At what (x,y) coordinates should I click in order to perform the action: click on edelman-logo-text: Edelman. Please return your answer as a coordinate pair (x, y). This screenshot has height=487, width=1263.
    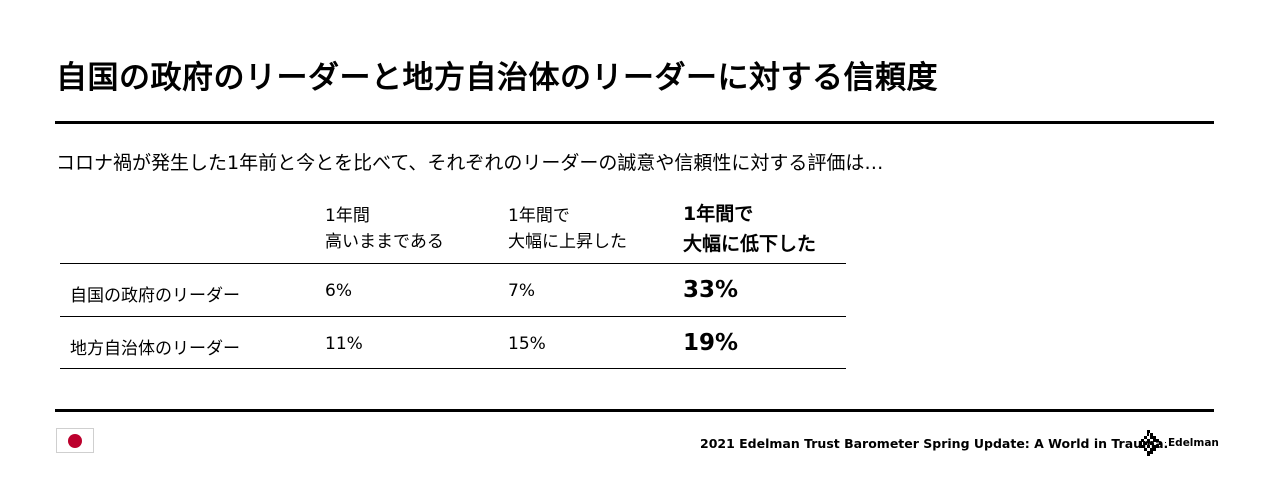
    Looking at the image, I should click on (1193, 443).